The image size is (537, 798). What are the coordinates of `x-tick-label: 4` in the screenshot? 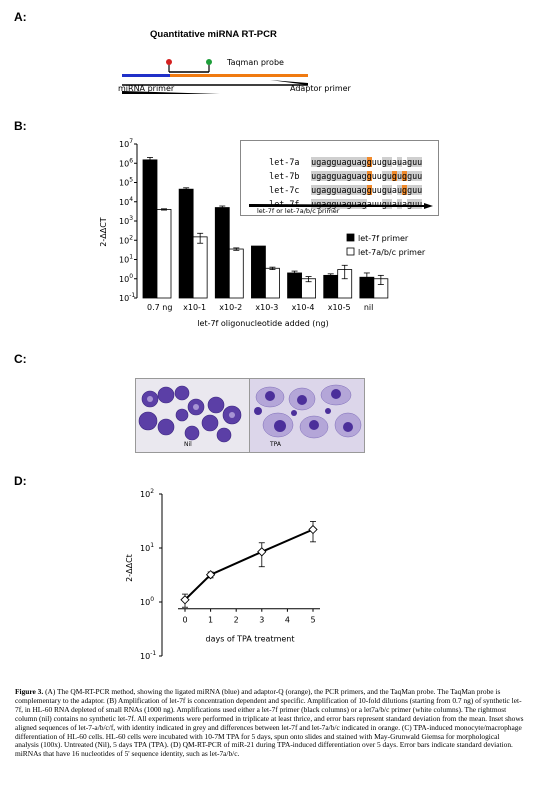 It's located at (287, 620).